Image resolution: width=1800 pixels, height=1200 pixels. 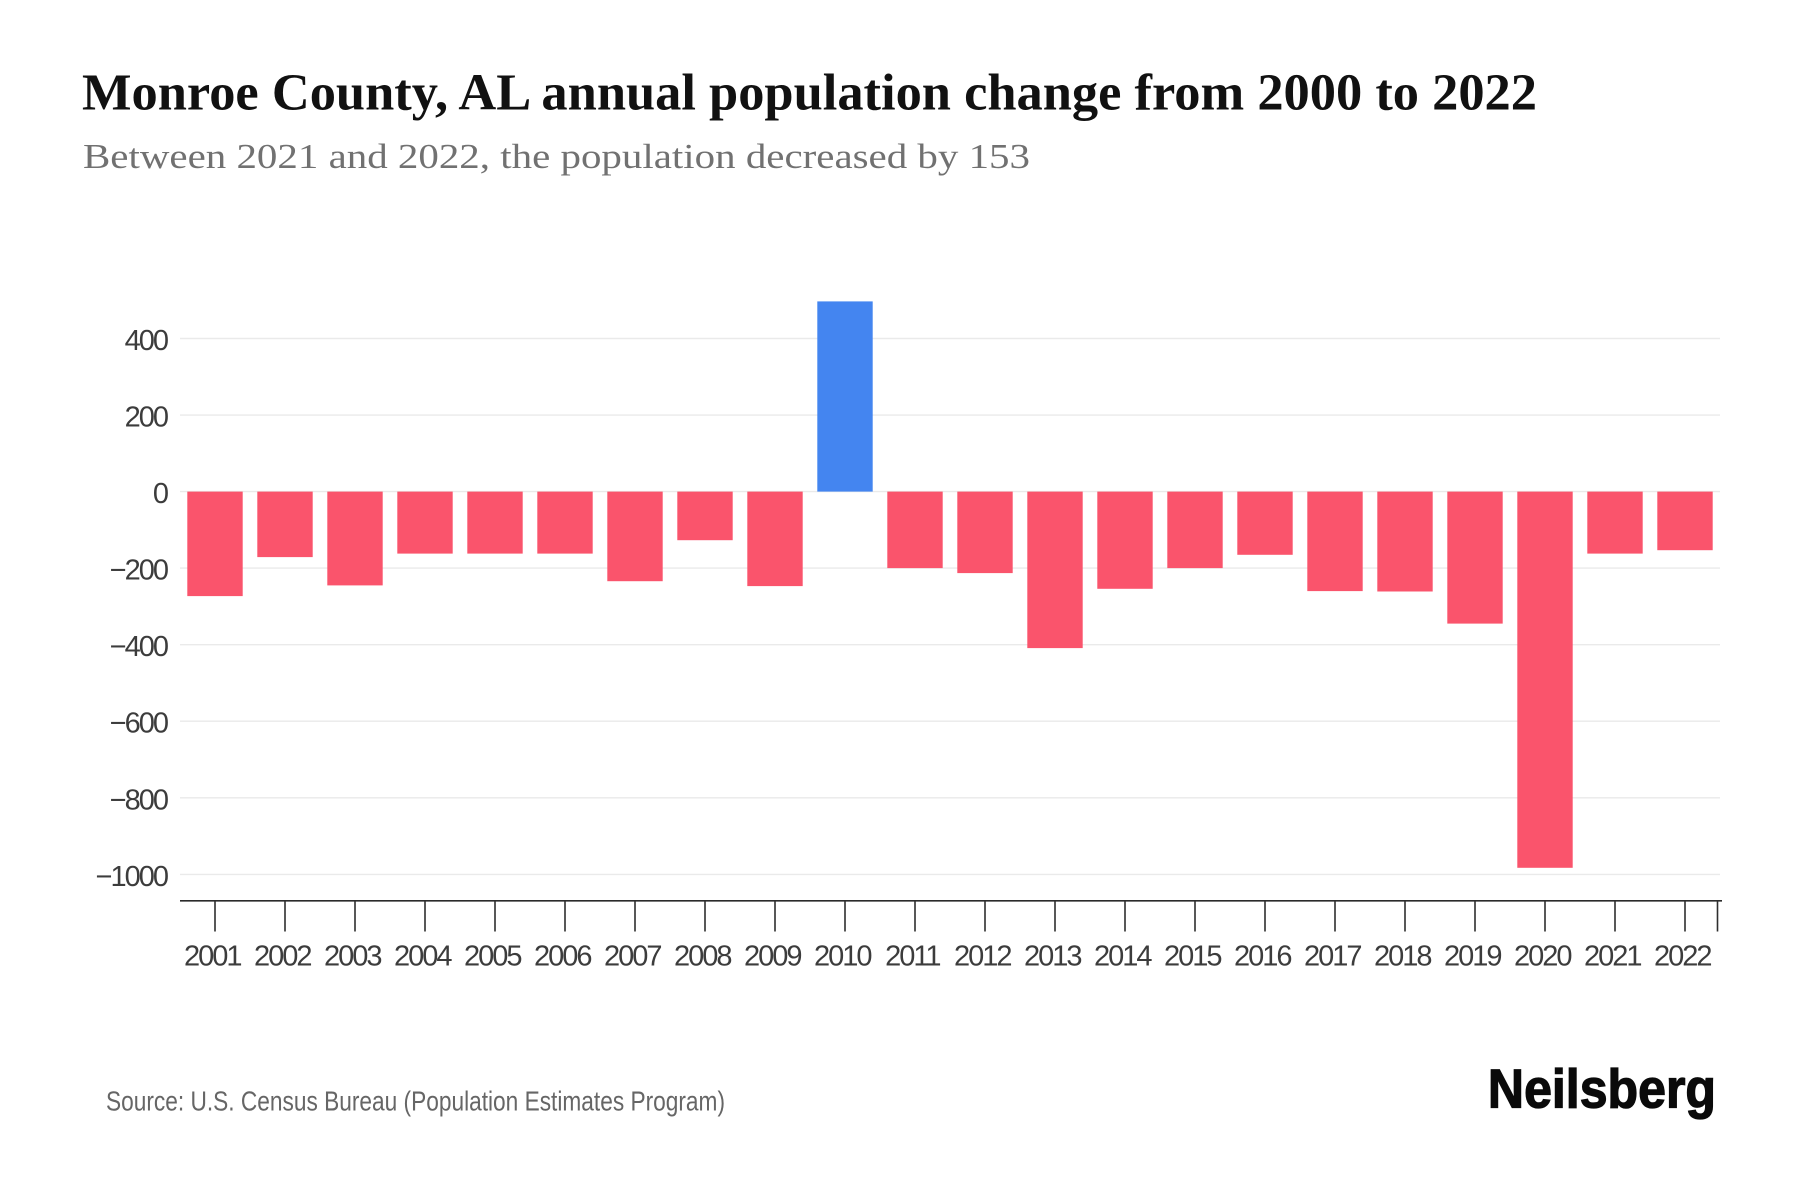 I want to click on svg-text: 2020, so click(x=1542, y=957).